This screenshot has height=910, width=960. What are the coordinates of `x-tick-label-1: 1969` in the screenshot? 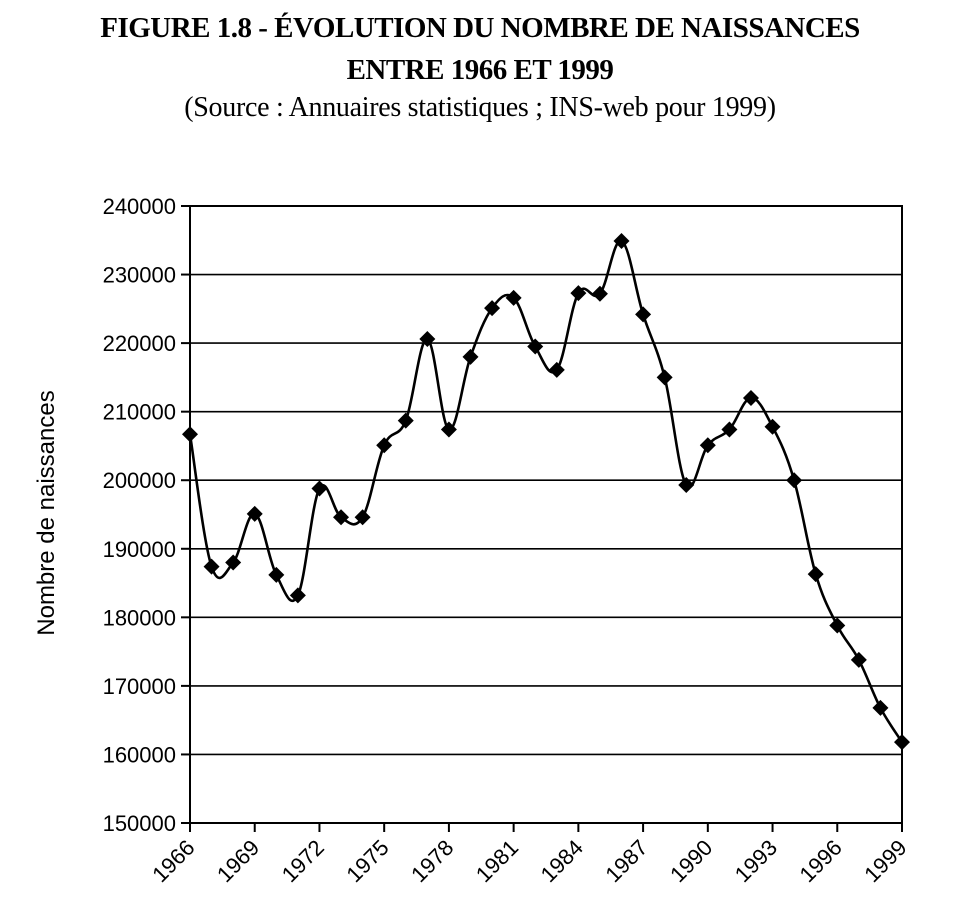 It's located at (238, 861).